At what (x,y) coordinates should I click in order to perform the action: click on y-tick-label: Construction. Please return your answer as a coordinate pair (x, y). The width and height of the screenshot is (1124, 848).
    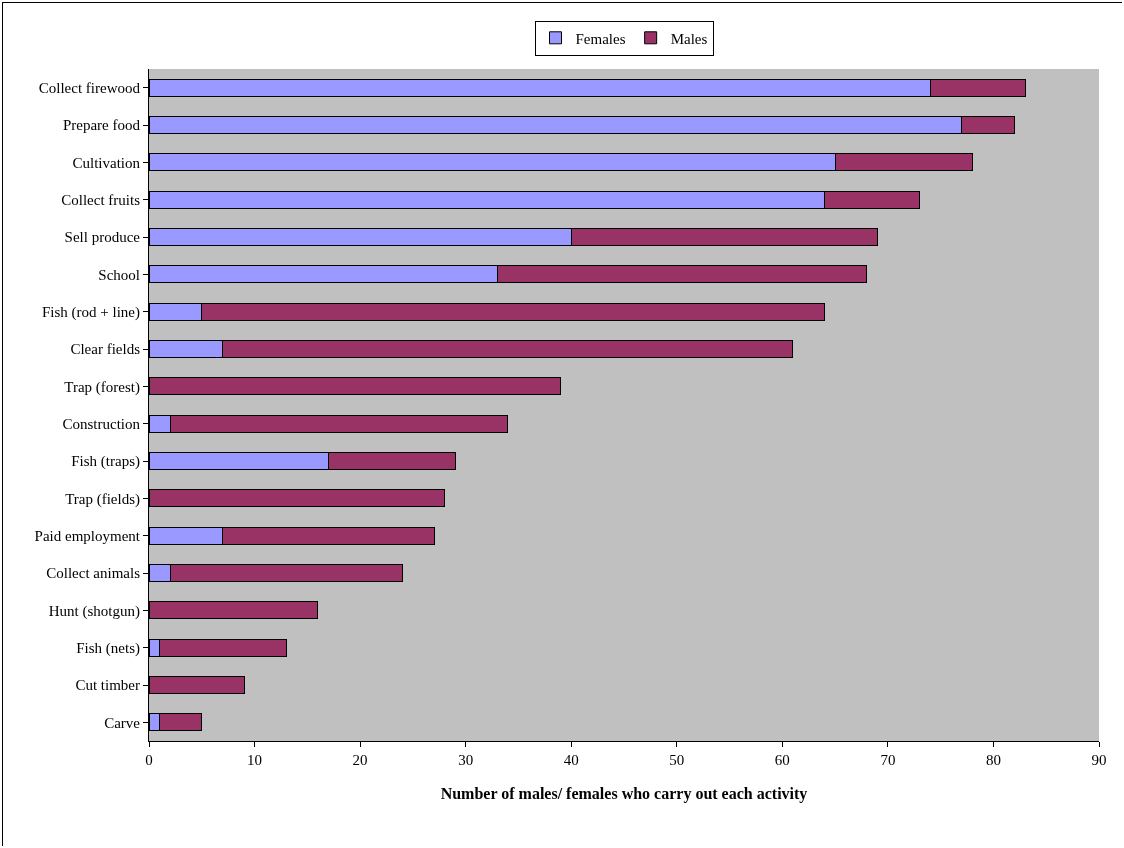
    Looking at the image, I should click on (101, 423).